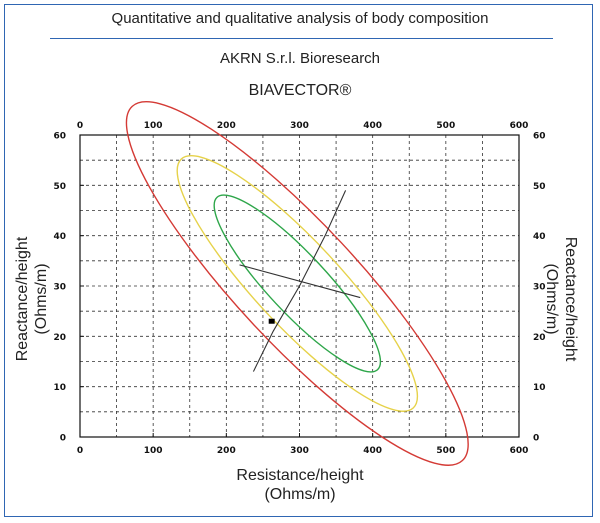  I want to click on x-tick-label-bottom: 400, so click(372, 451).